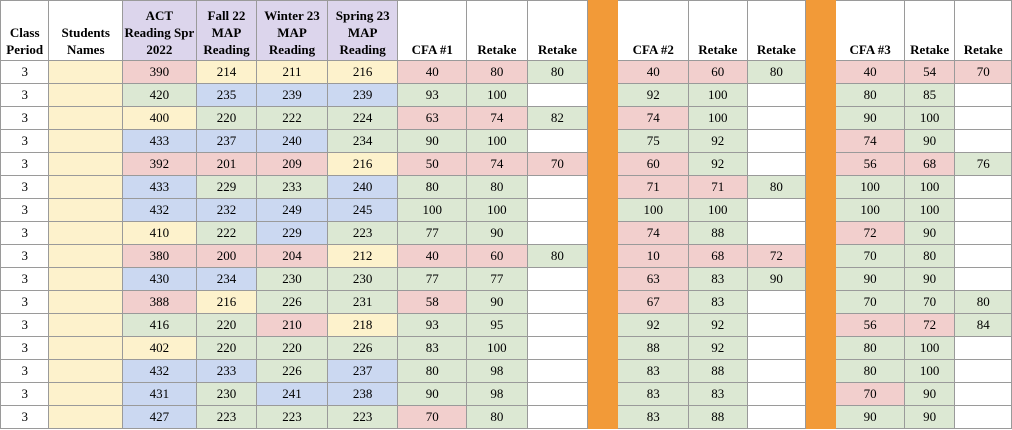 This screenshot has width=1012, height=430. Describe the element at coordinates (292, 325) in the screenshot. I see `winter-map-cell: 210` at that location.